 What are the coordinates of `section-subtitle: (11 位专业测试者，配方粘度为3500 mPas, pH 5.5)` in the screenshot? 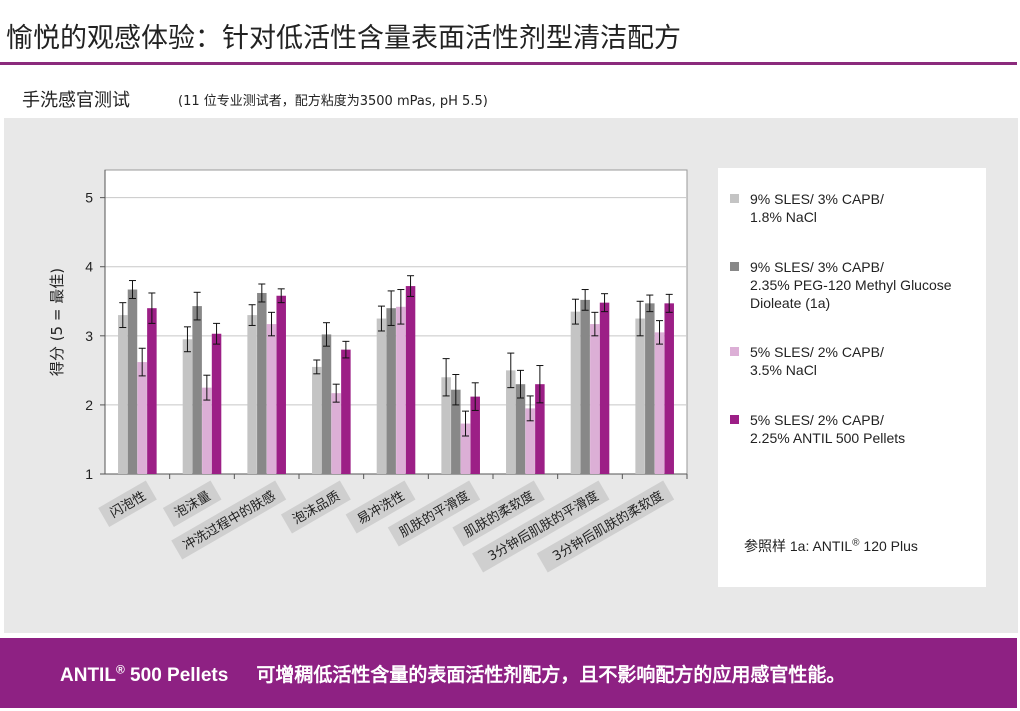 It's located at (333, 101).